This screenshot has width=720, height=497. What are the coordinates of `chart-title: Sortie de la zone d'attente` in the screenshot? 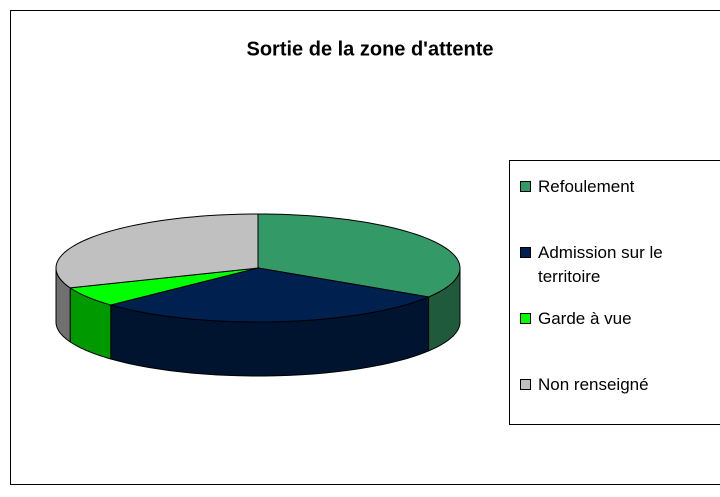 It's located at (369, 49).